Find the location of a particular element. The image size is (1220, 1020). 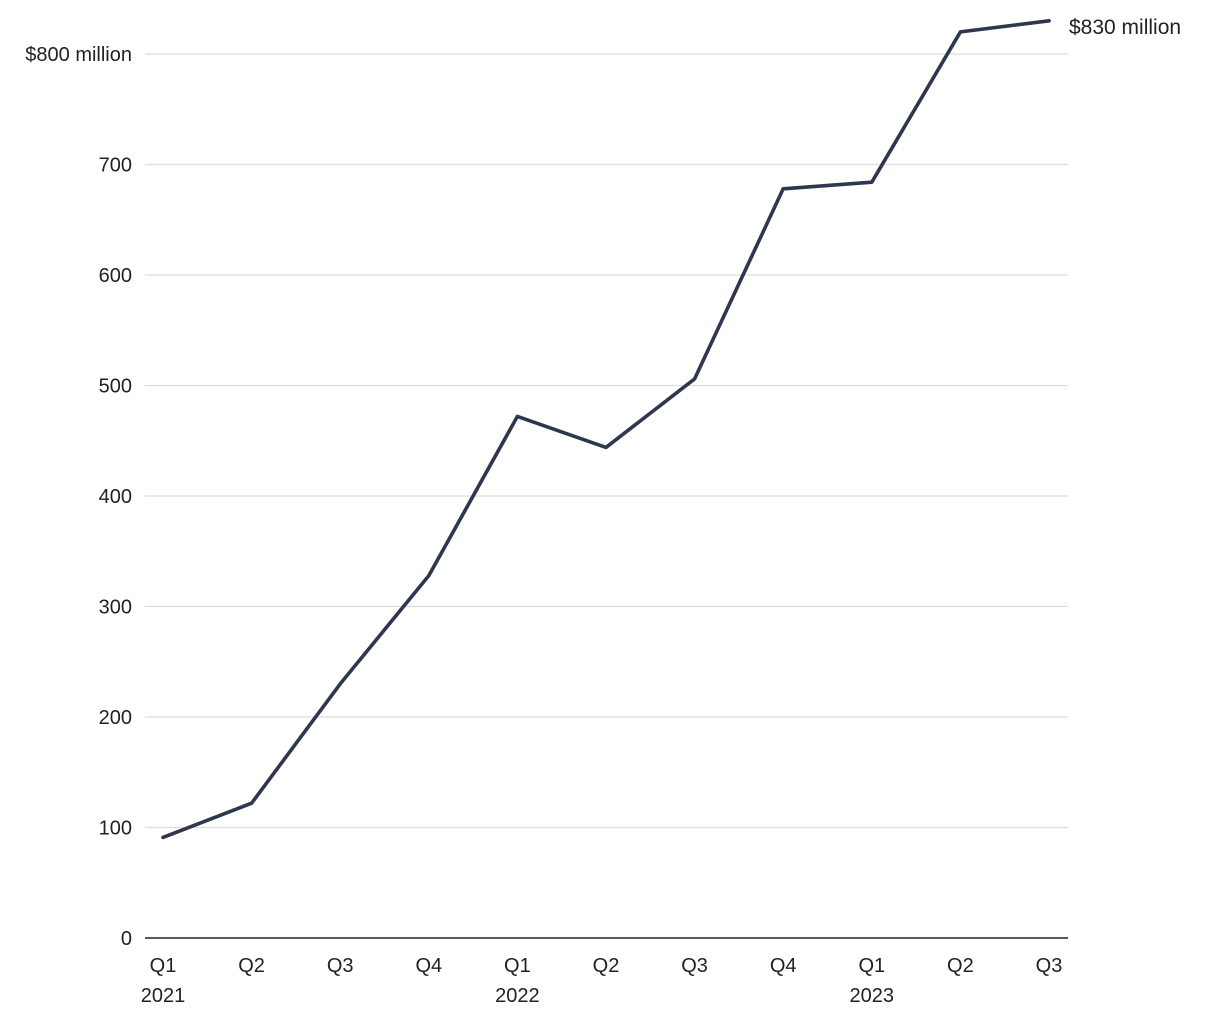

y-tick-label-200: 200 is located at coordinates (115, 718).